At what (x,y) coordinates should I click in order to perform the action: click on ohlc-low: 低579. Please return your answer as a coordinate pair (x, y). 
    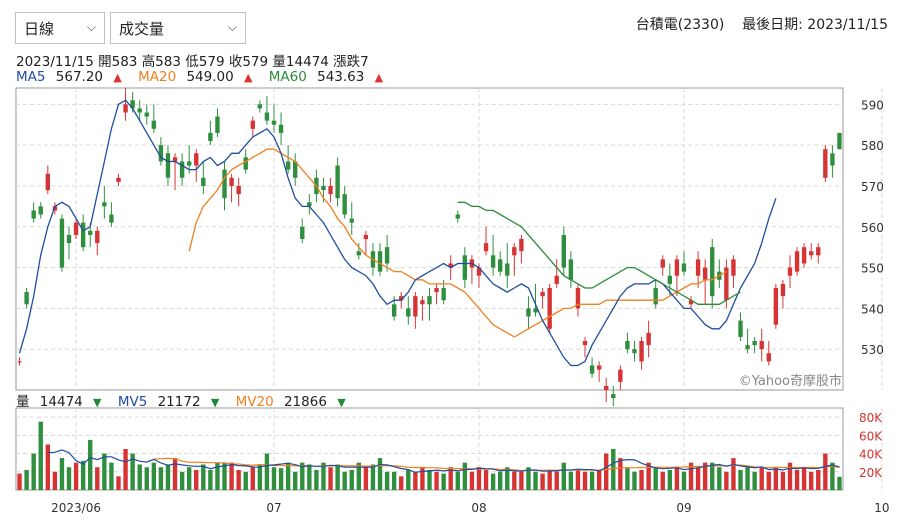
    Looking at the image, I should click on (205, 62).